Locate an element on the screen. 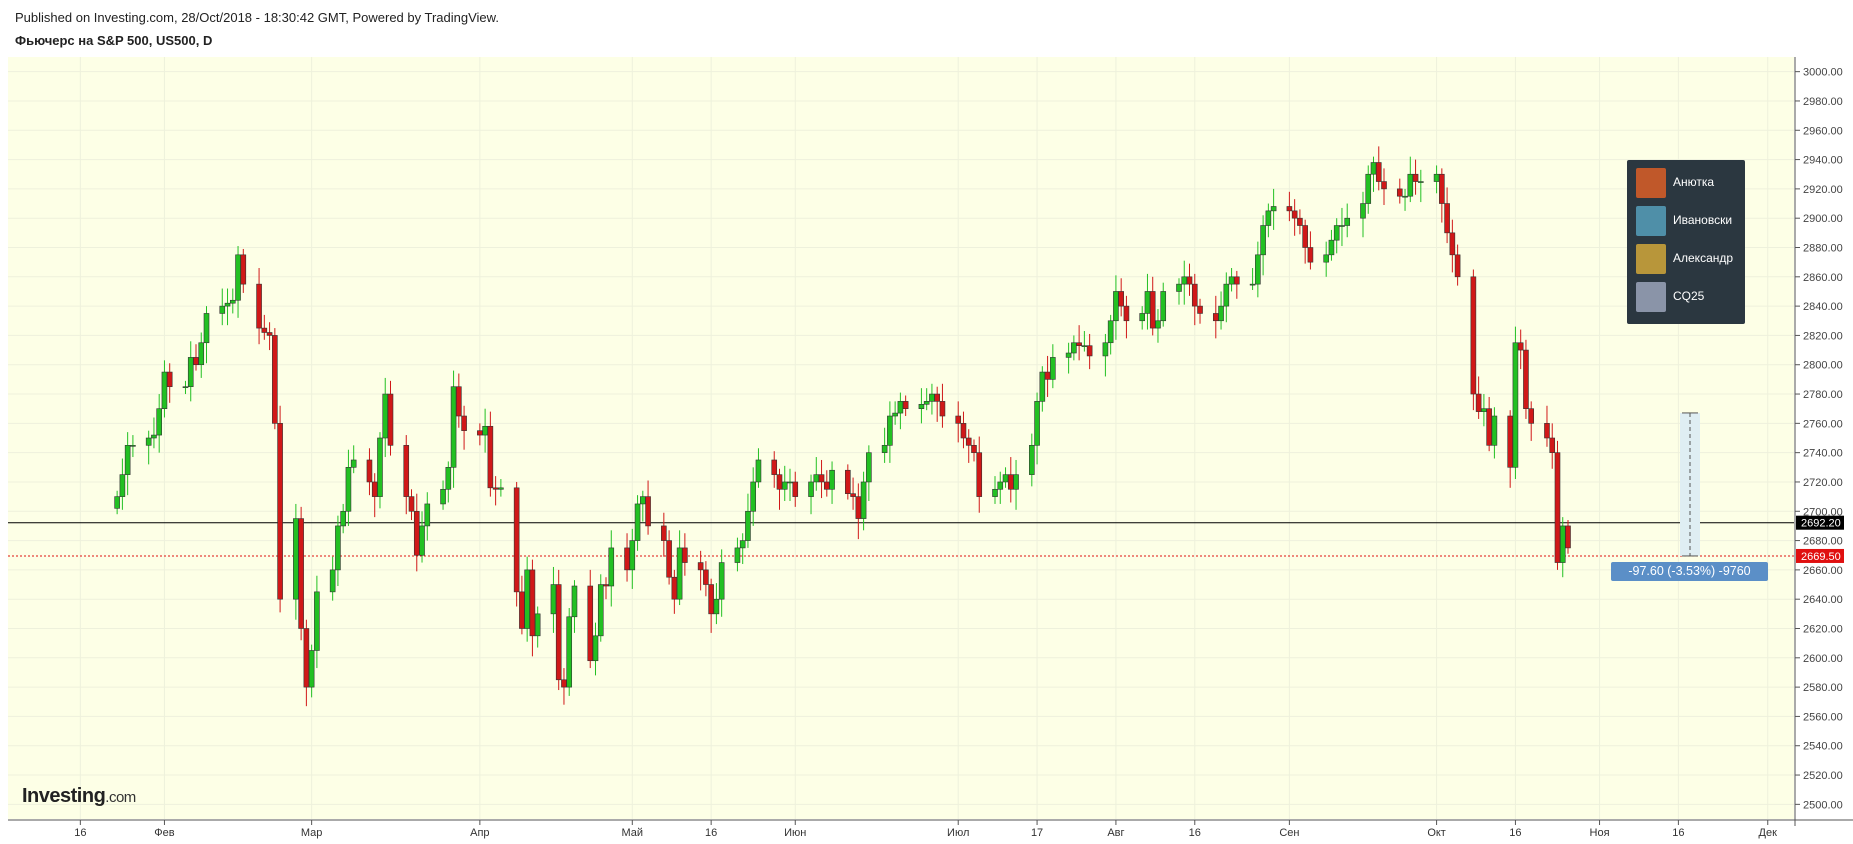  legend-item-ivanovski: Ивановски is located at coordinates (1688, 219).